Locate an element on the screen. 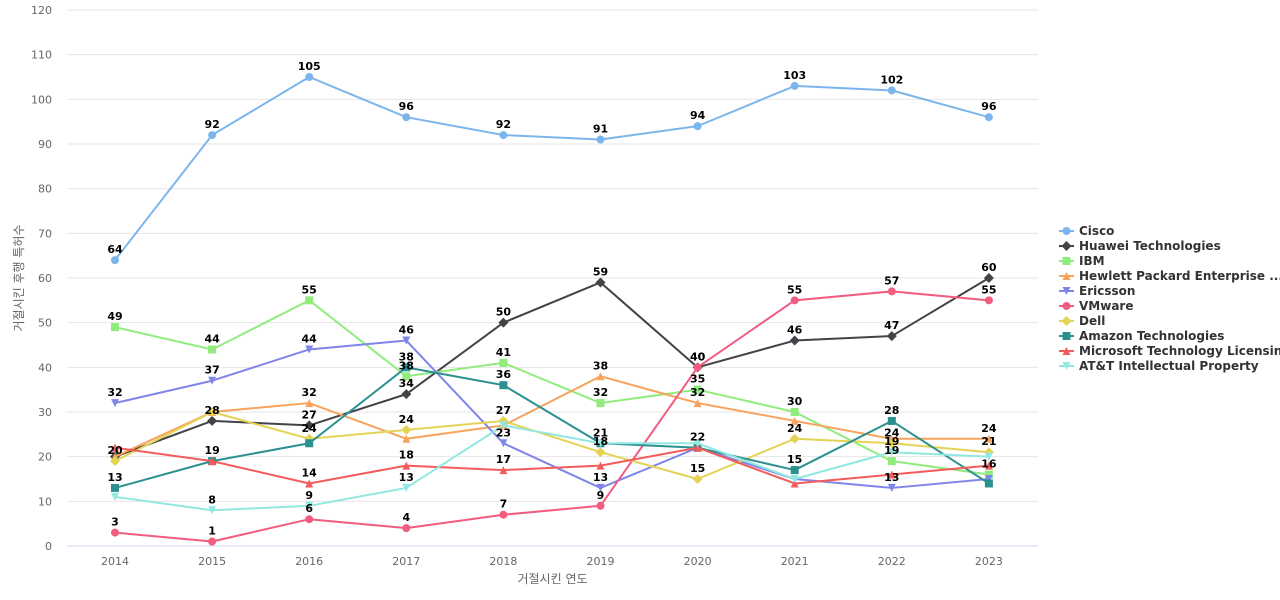  legend-item: Ericsson is located at coordinates (1097, 291).